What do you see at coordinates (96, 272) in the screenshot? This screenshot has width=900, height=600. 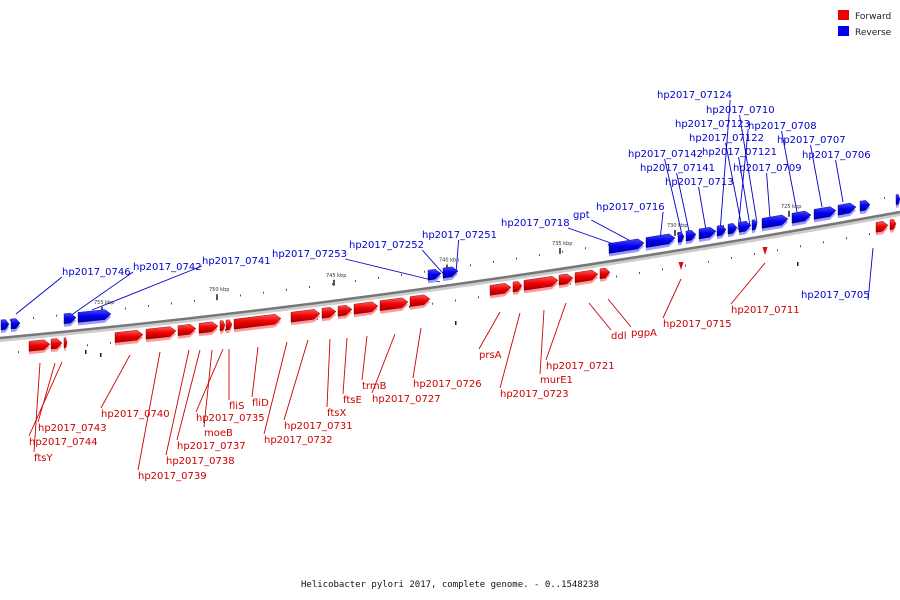 I see `gene-label-hp2017-0746: hp2017_0746` at bounding box center [96, 272].